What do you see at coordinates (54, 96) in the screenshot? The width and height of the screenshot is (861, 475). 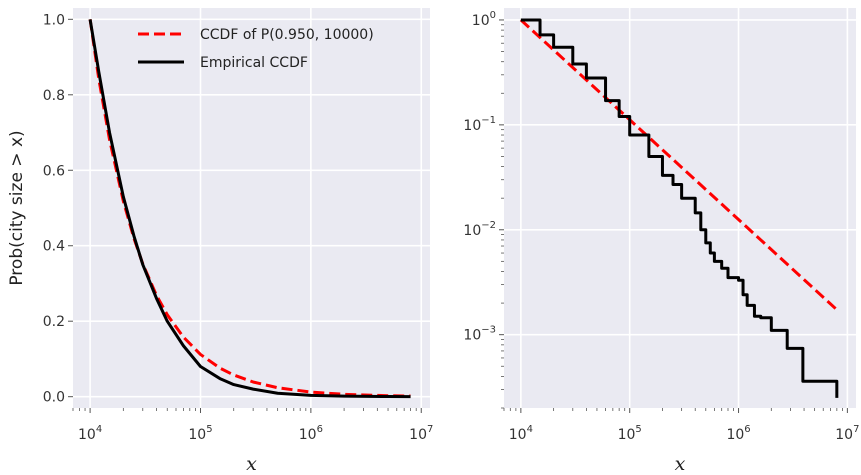 I see `y-tick-label: 0.8` at bounding box center [54, 96].